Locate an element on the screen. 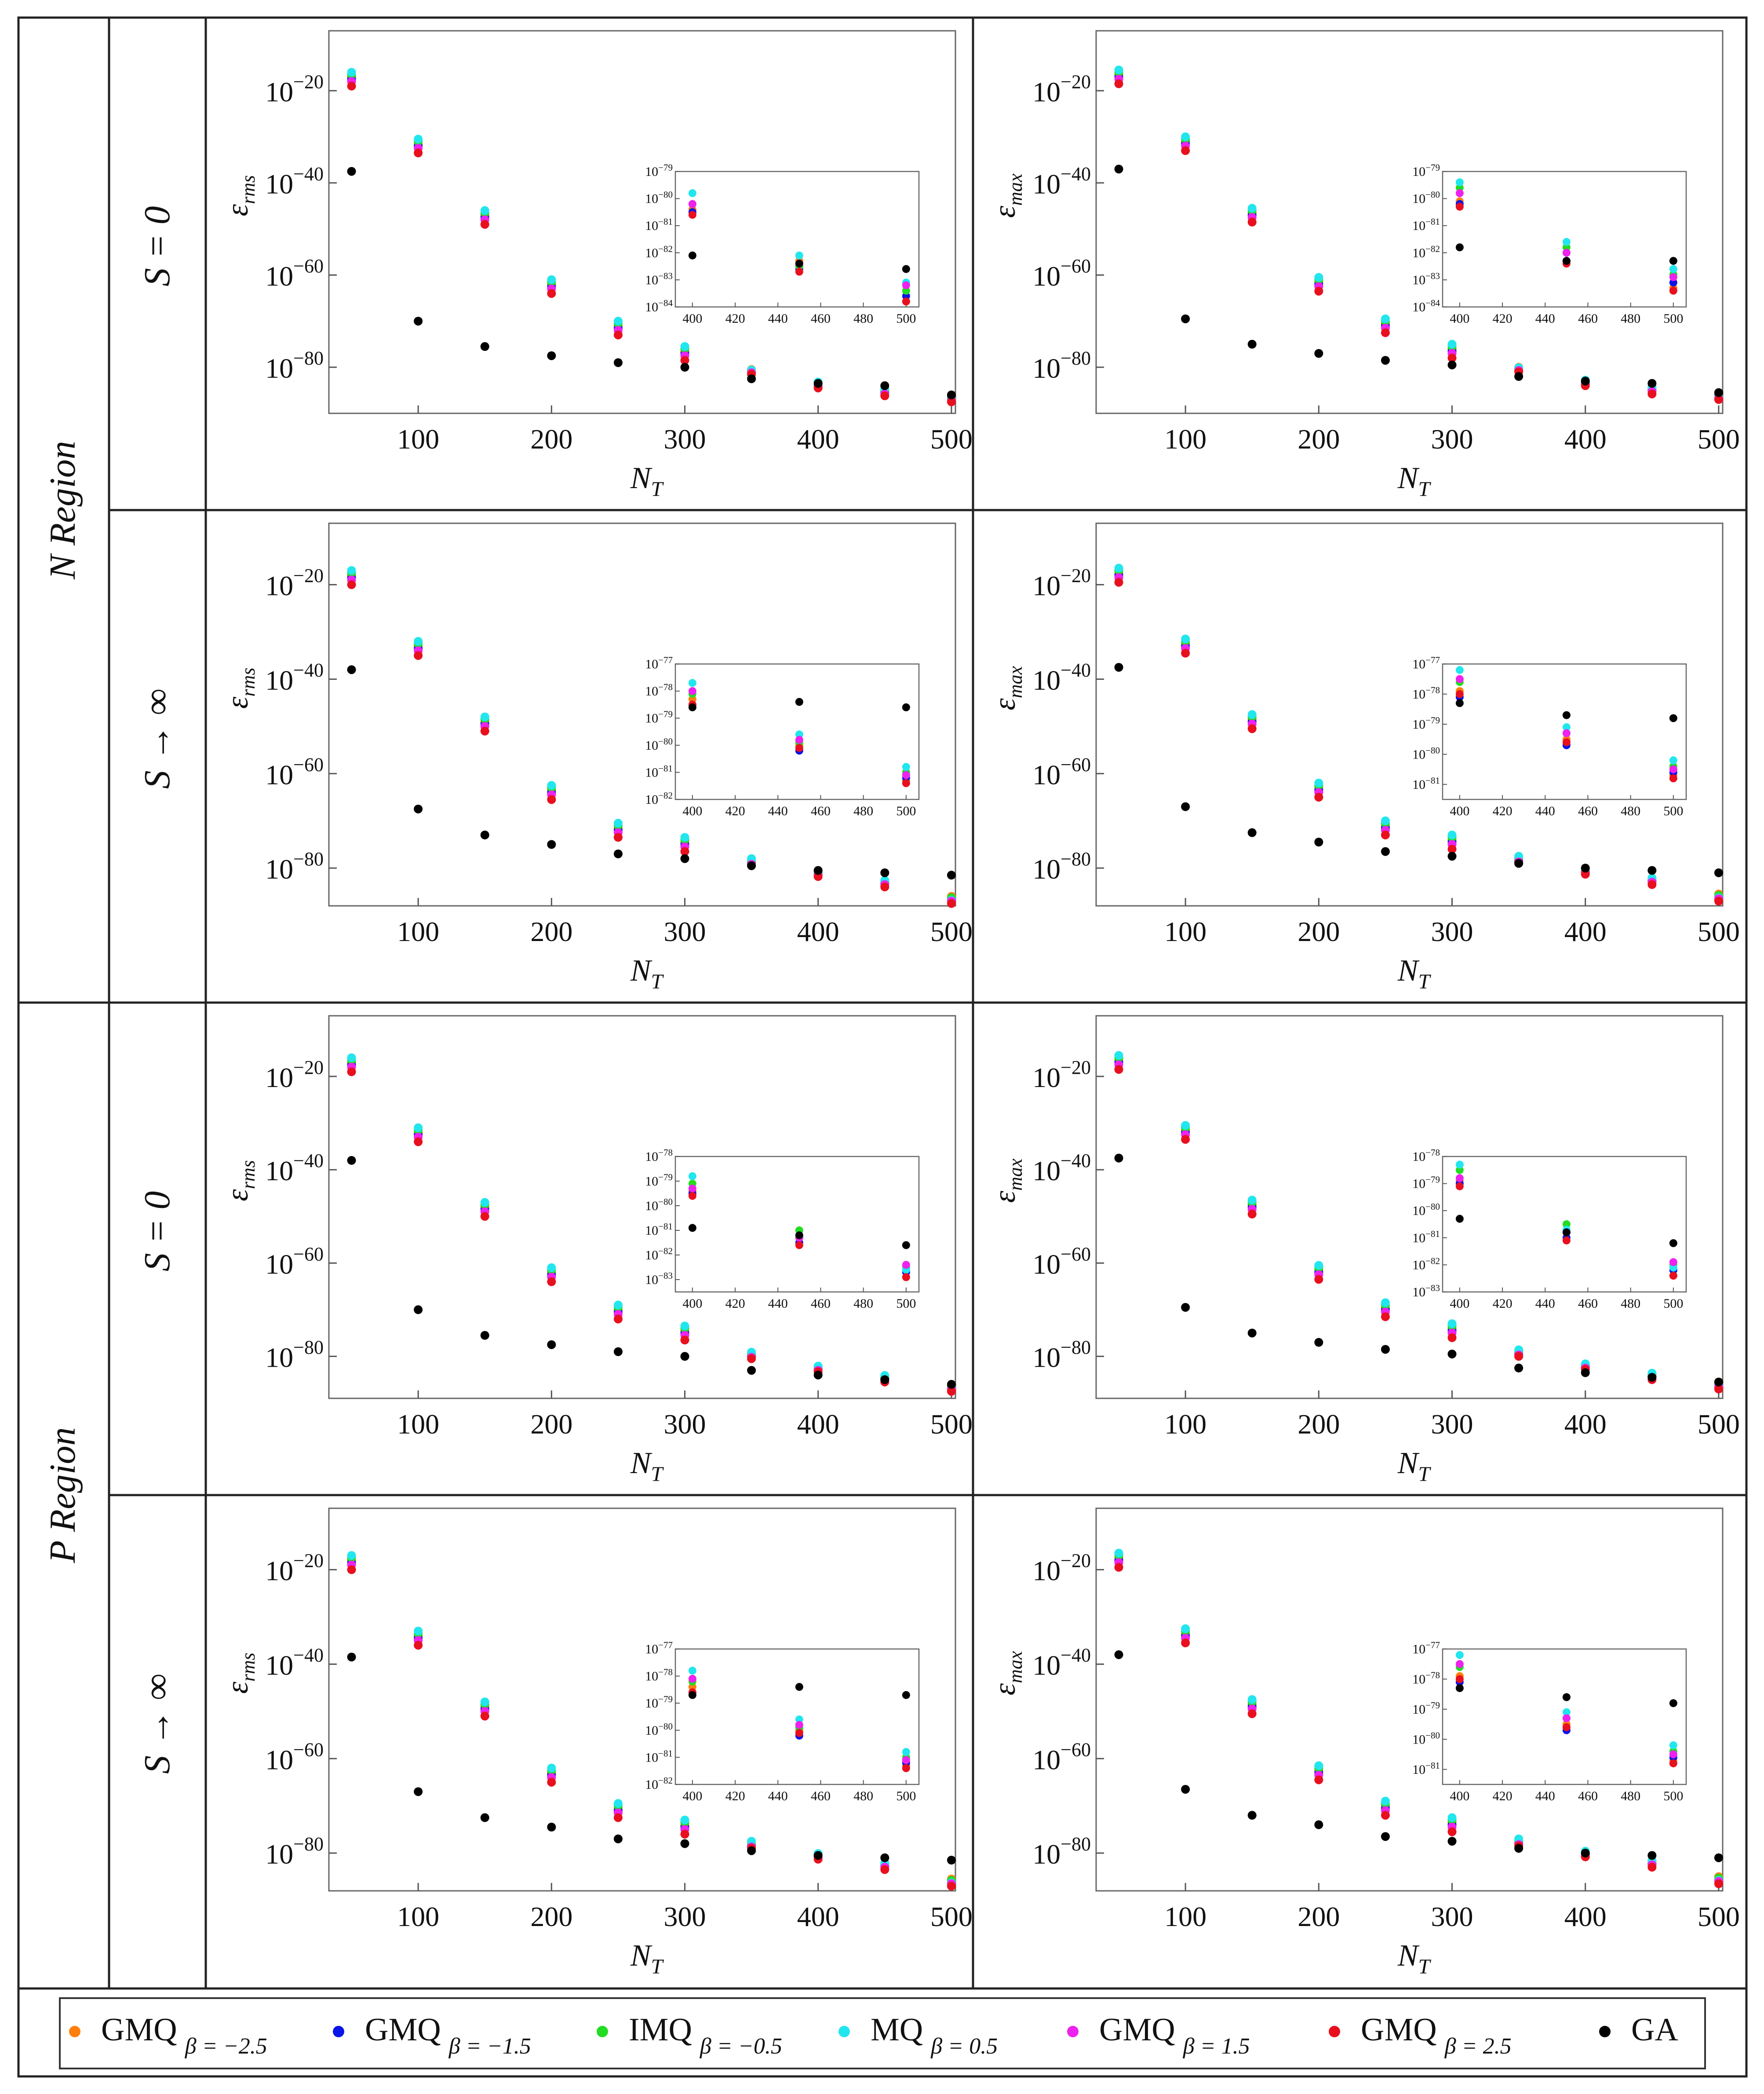  legend-frame is located at coordinates (882, 2032).